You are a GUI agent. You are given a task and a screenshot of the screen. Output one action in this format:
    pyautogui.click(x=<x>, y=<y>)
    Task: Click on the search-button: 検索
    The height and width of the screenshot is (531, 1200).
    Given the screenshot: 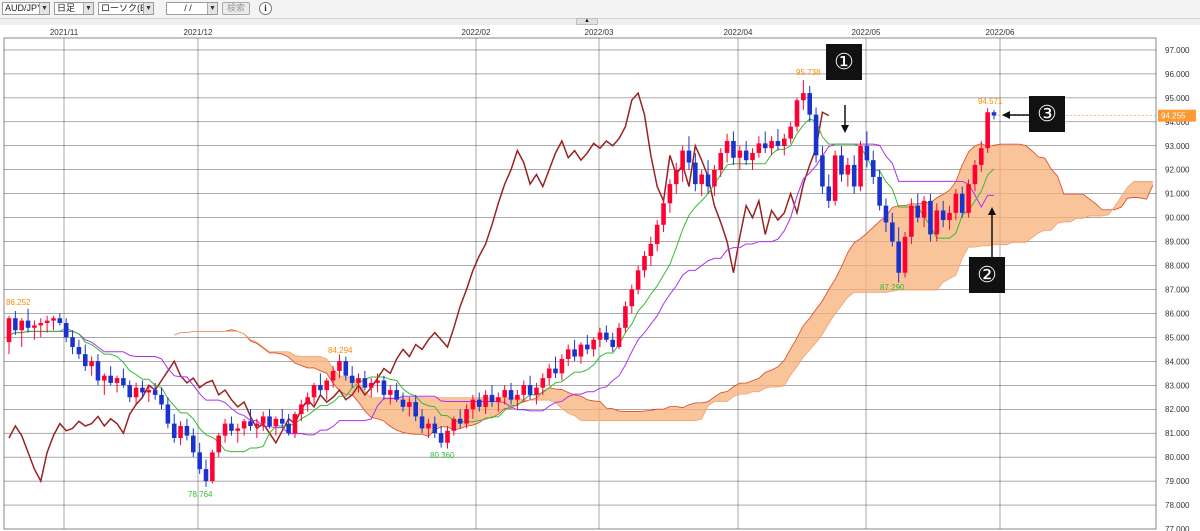 What is the action you would take?
    pyautogui.click(x=236, y=8)
    